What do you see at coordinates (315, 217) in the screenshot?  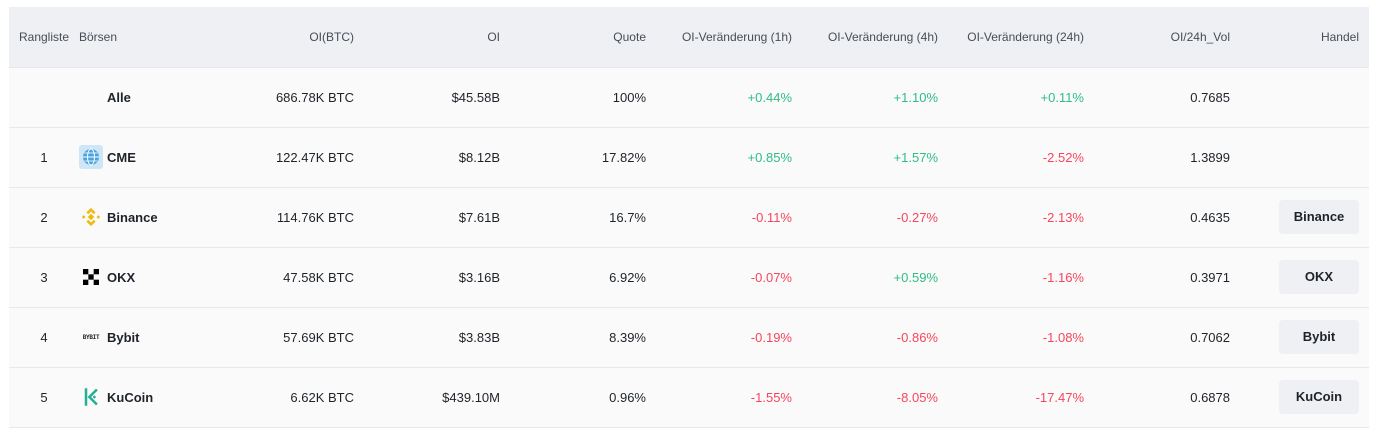 I see `oi-btc-cell: 114.76K BTC` at bounding box center [315, 217].